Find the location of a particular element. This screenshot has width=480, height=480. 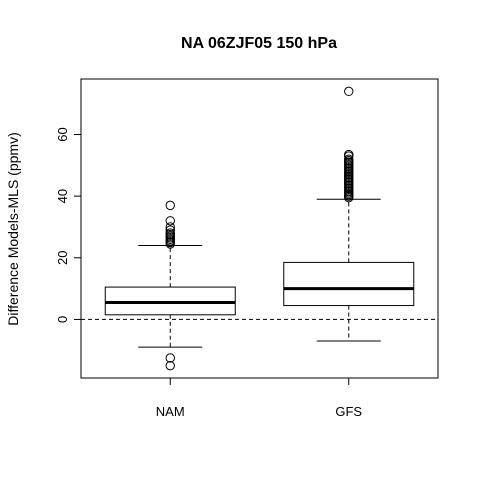

y-tick-label: 60 is located at coordinates (62, 134).